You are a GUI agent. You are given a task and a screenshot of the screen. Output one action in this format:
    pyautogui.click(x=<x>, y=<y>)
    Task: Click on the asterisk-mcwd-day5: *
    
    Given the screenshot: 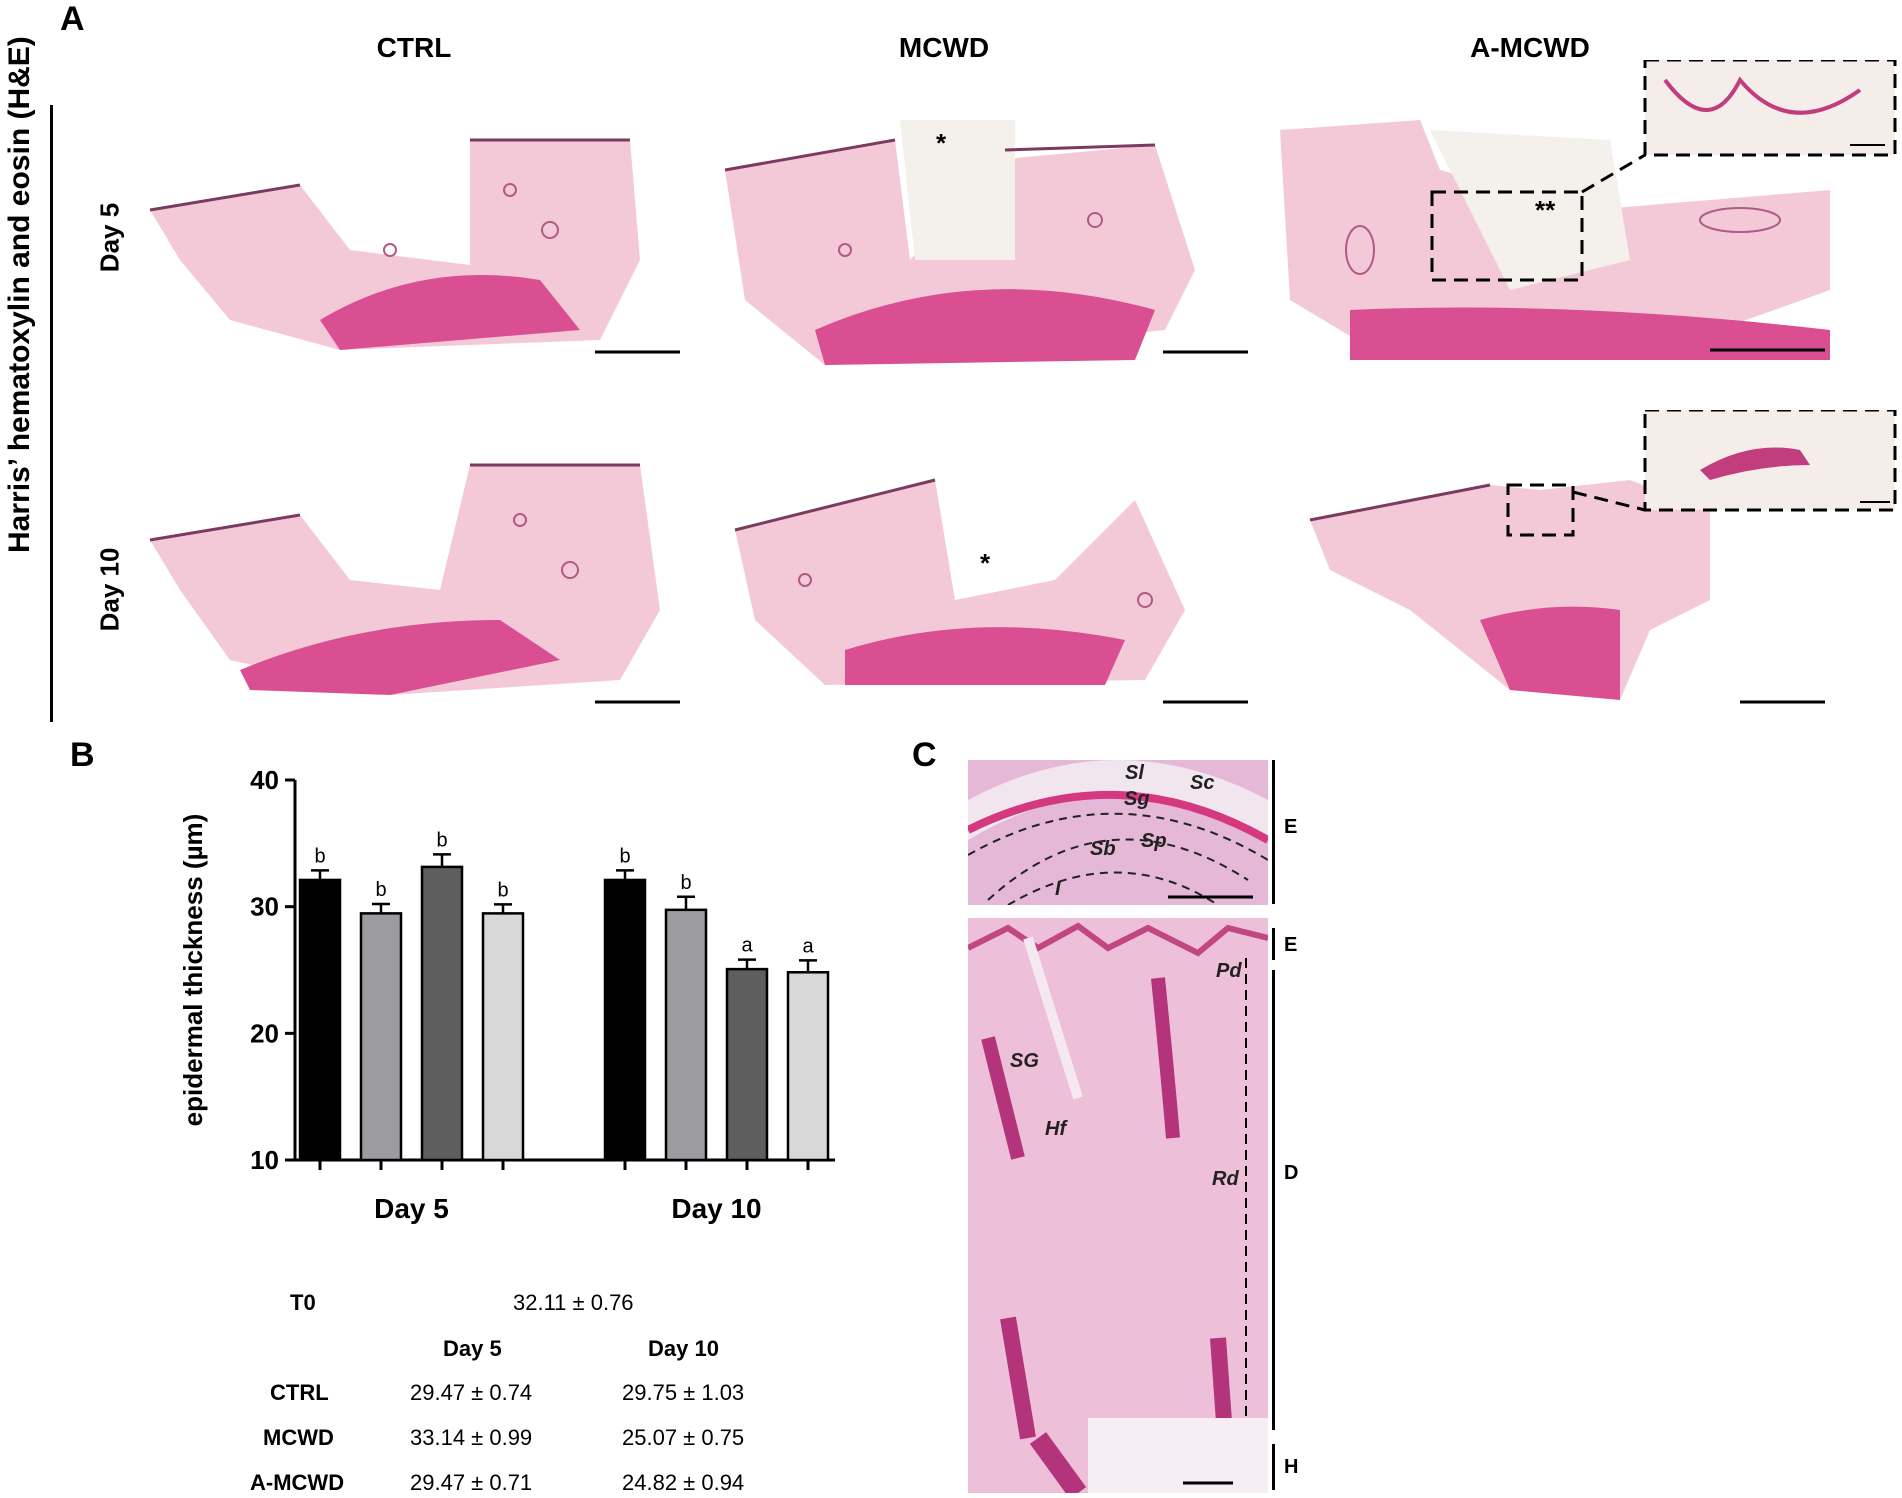 What is the action you would take?
    pyautogui.click(x=941, y=143)
    